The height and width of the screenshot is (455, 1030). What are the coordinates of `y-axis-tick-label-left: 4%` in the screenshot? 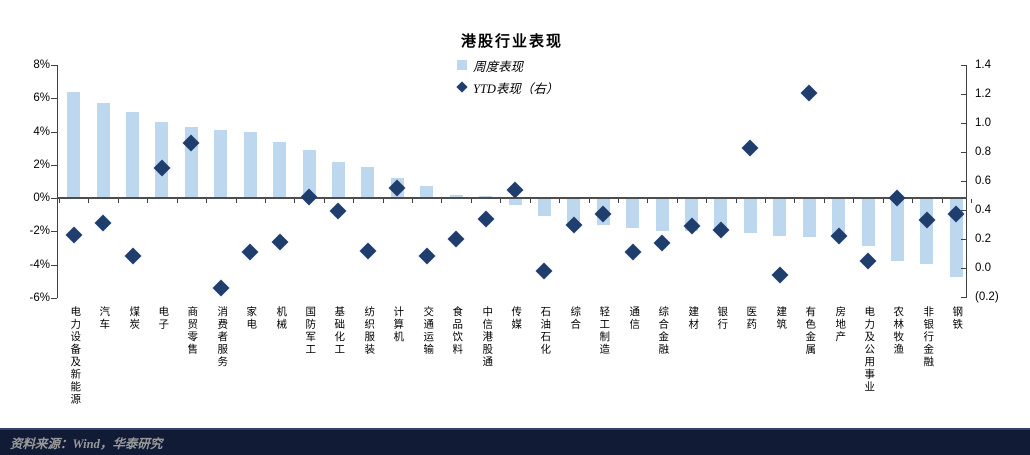 It's located at (41, 131).